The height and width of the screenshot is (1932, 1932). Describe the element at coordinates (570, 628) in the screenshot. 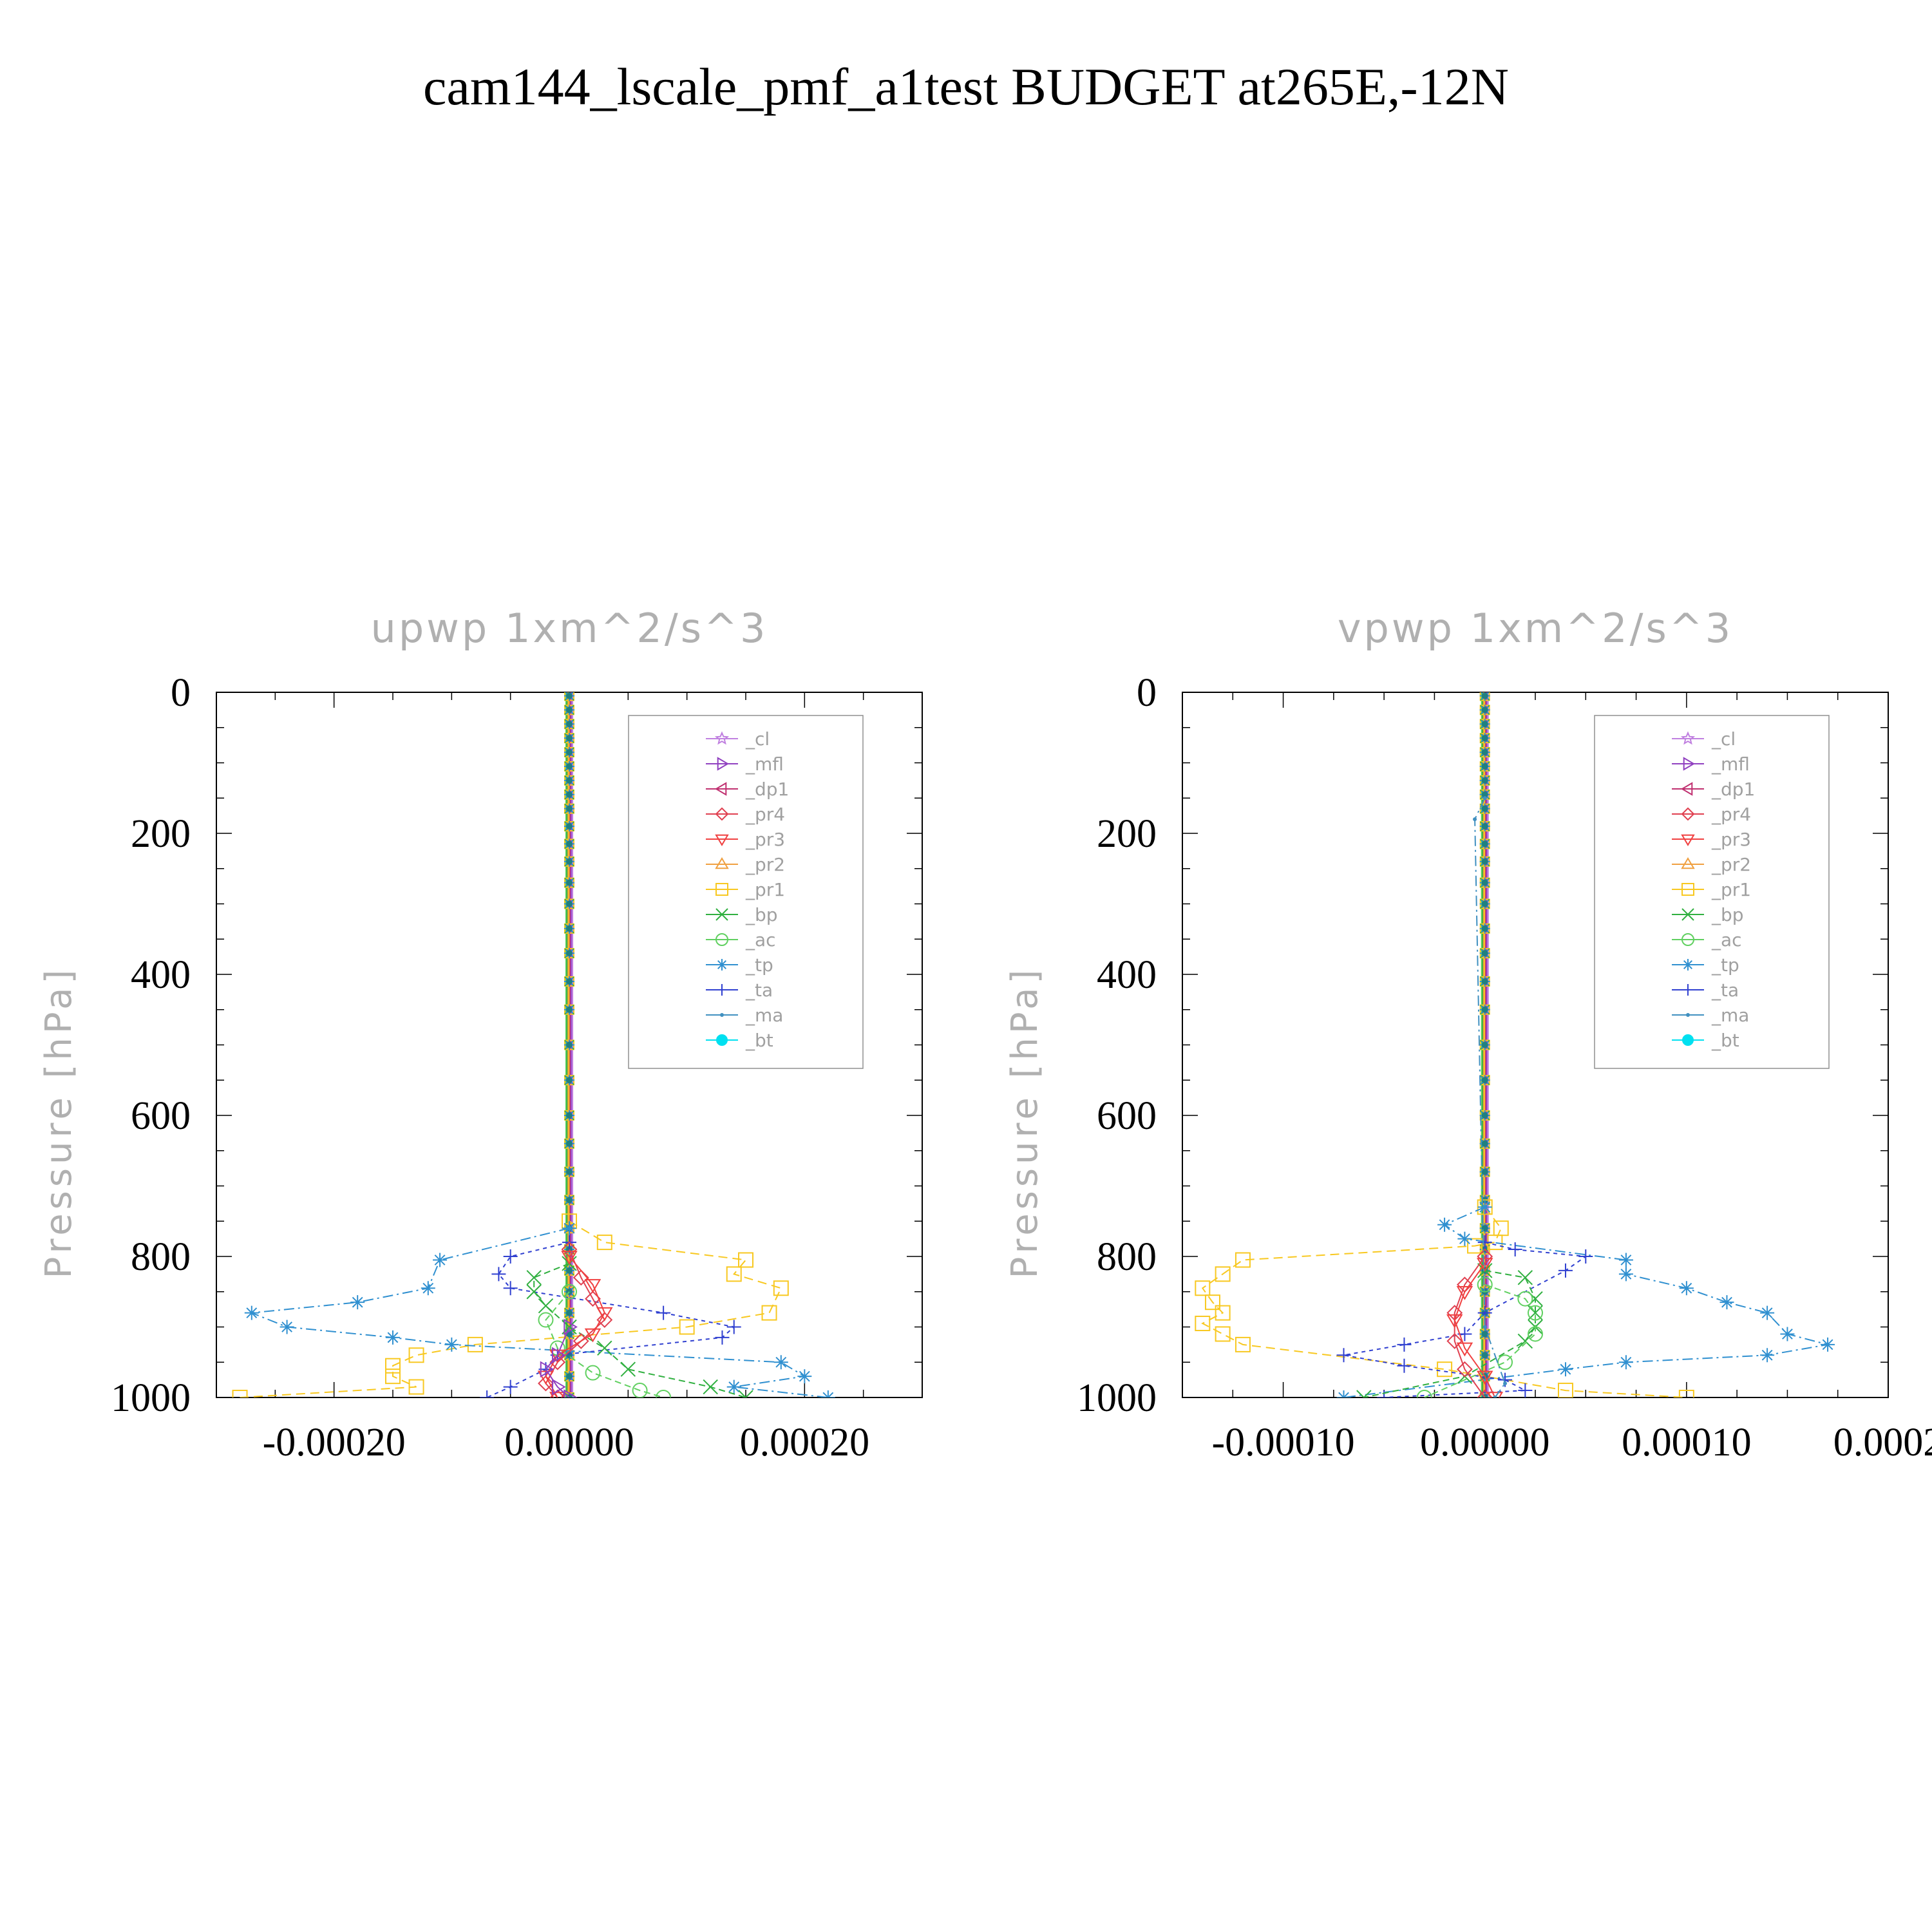

I see `panel-title: upwp 1xm^2/s^3` at that location.